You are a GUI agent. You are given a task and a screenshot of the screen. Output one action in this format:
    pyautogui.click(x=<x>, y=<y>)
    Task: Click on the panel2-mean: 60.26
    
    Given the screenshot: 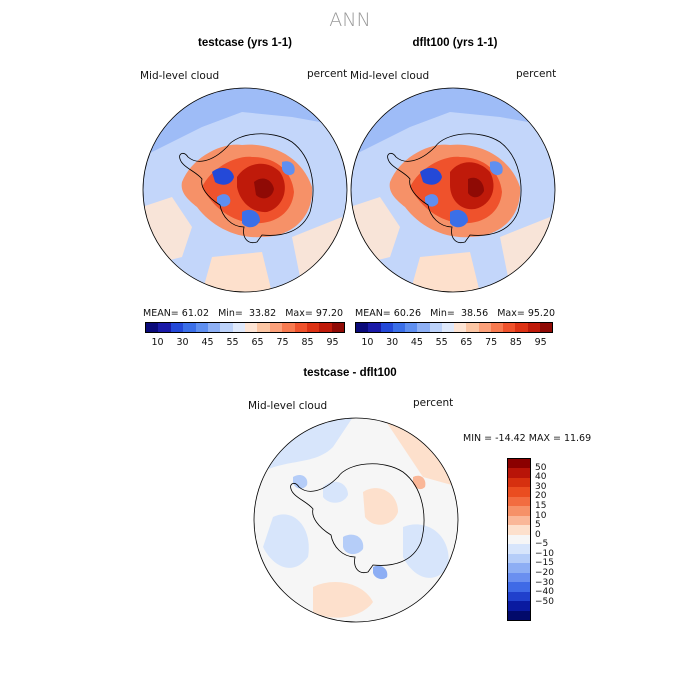 What is the action you would take?
    pyautogui.click(x=407, y=313)
    